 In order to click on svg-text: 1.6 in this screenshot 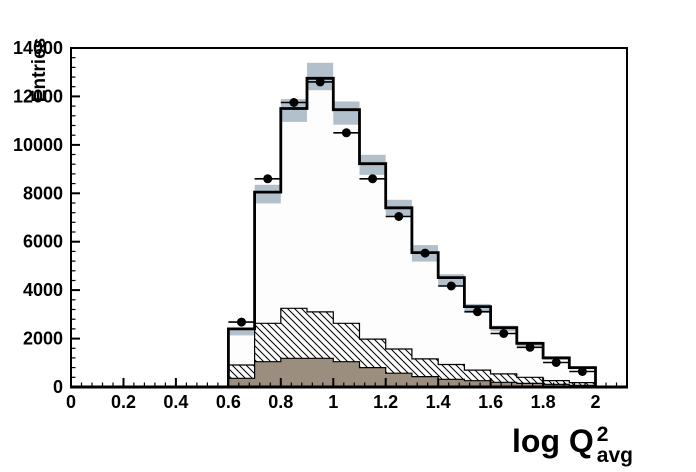, I will do `click(490, 402)`.